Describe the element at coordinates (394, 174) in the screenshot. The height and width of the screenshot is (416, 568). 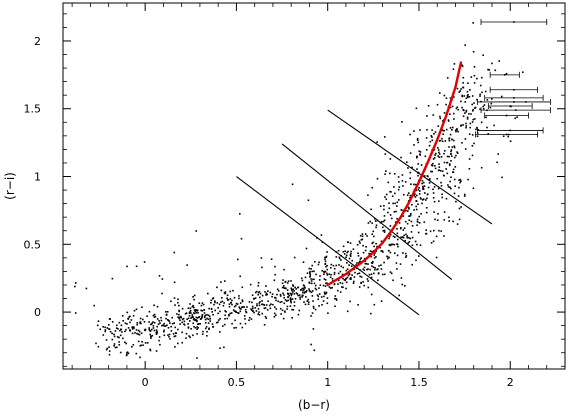
I see `model-curve` at that location.